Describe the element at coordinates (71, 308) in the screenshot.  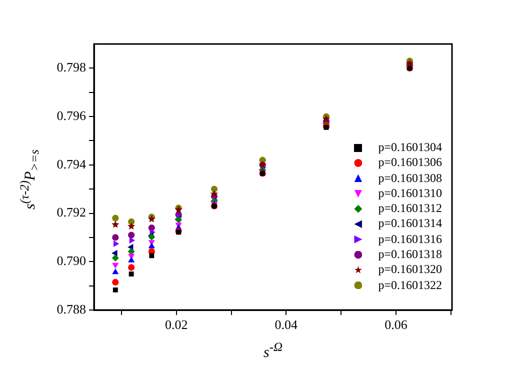
I see `y-tick-label: 0.788` at that location.